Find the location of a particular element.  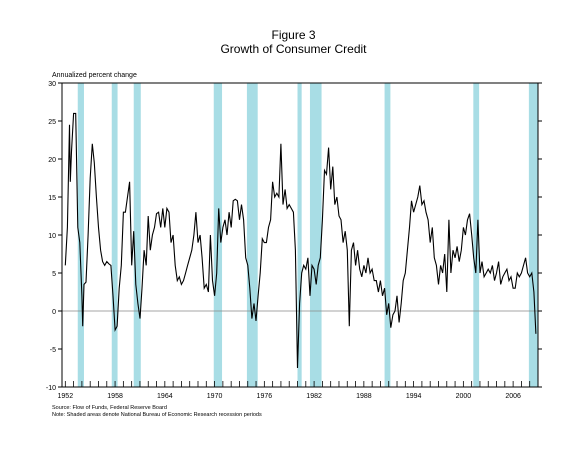

y-tick-label: 20 is located at coordinates (52, 160).